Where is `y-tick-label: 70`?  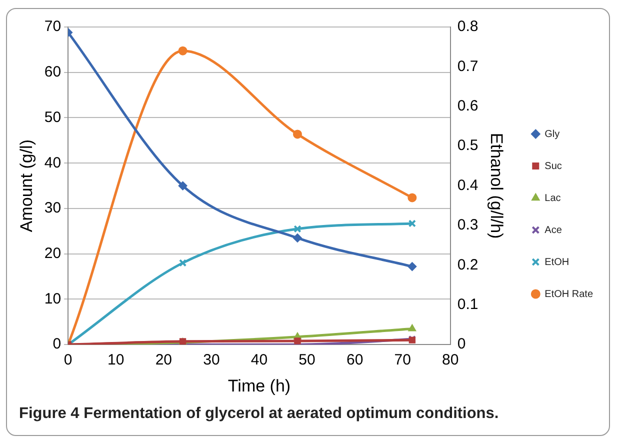
y-tick-label: 70 is located at coordinates (53, 27).